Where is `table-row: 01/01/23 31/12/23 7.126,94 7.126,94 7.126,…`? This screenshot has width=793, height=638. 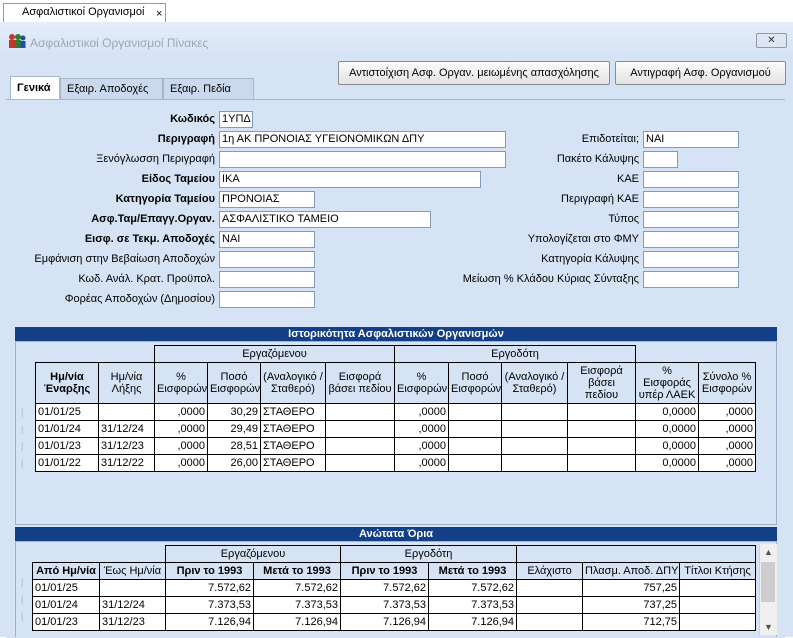
table-row: 01/01/23 31/12/23 7.126,94 7.126,94 7.126,… is located at coordinates (394, 622).